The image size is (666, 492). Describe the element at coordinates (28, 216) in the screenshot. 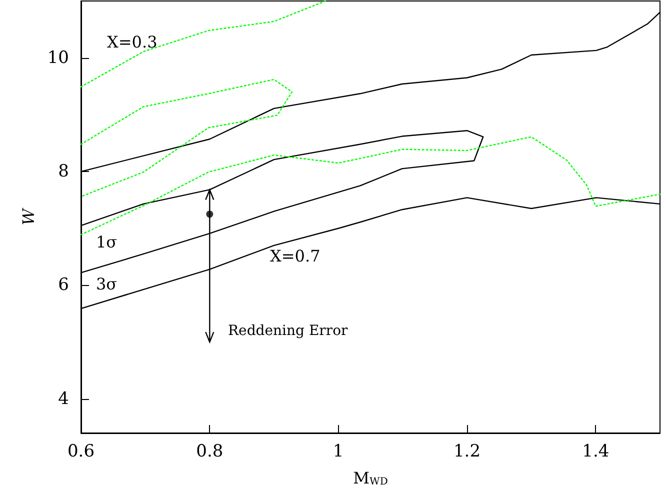

I see `y-axis-title: W` at that location.